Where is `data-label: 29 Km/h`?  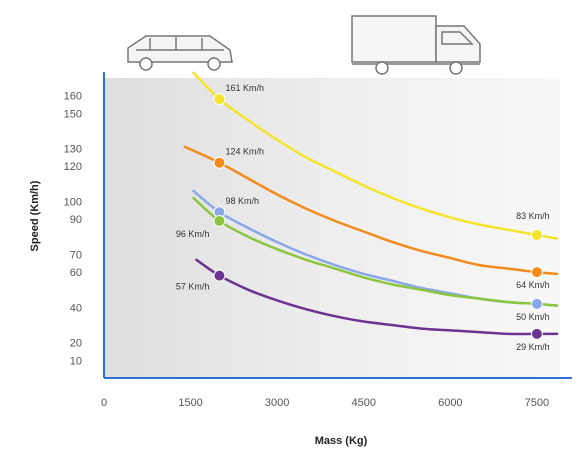
data-label: 29 Km/h is located at coordinates (533, 347).